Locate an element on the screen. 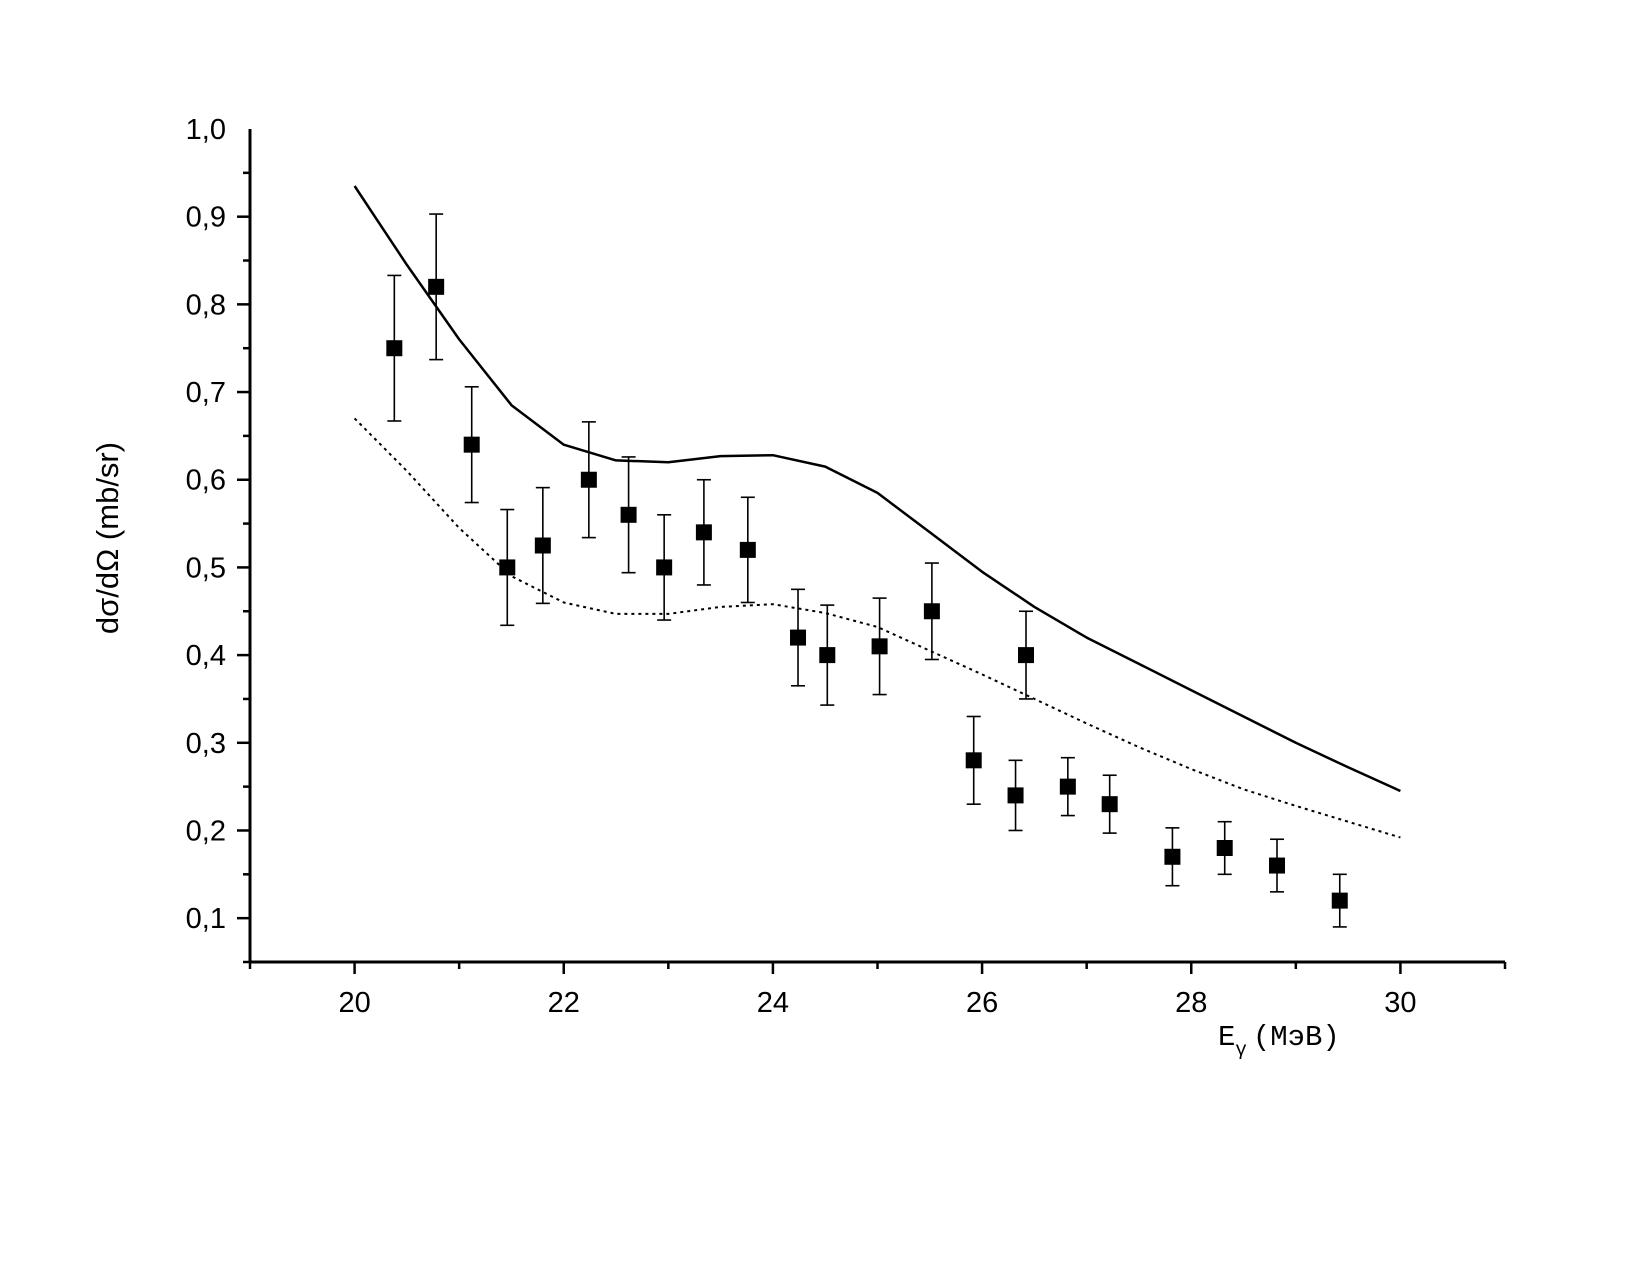 The height and width of the screenshot is (1275, 1650). x-tick-label: 22 is located at coordinates (564, 1003).